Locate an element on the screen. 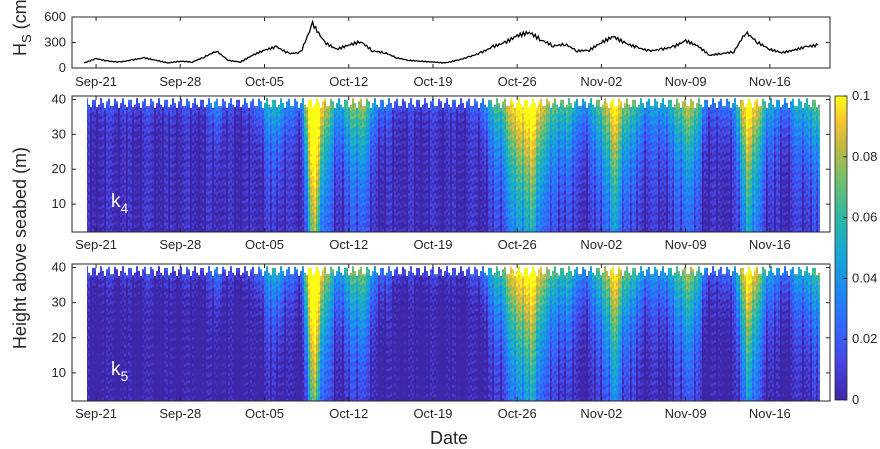 This screenshot has width=880, height=449. k4-column is located at coordinates (163, 169).